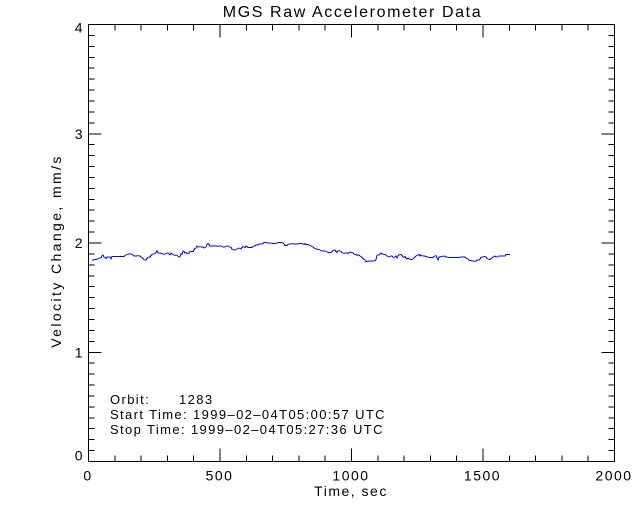  I want to click on svg-text: 1000, so click(350, 476).